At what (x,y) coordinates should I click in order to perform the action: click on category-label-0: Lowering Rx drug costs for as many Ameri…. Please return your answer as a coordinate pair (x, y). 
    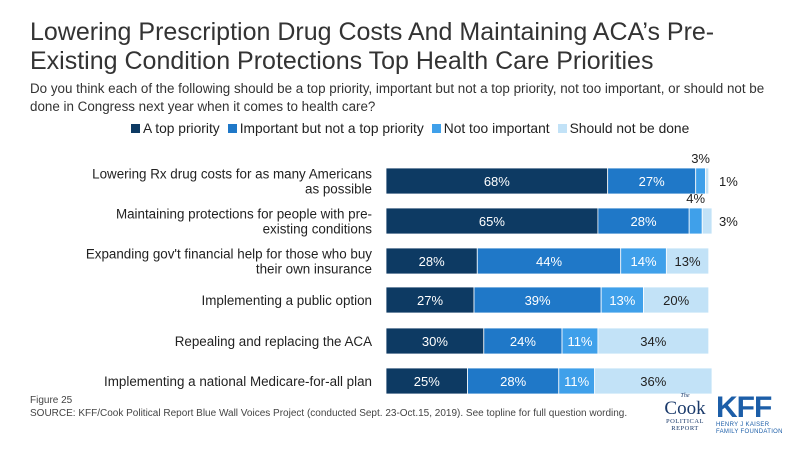
    Looking at the image, I should click on (232, 182).